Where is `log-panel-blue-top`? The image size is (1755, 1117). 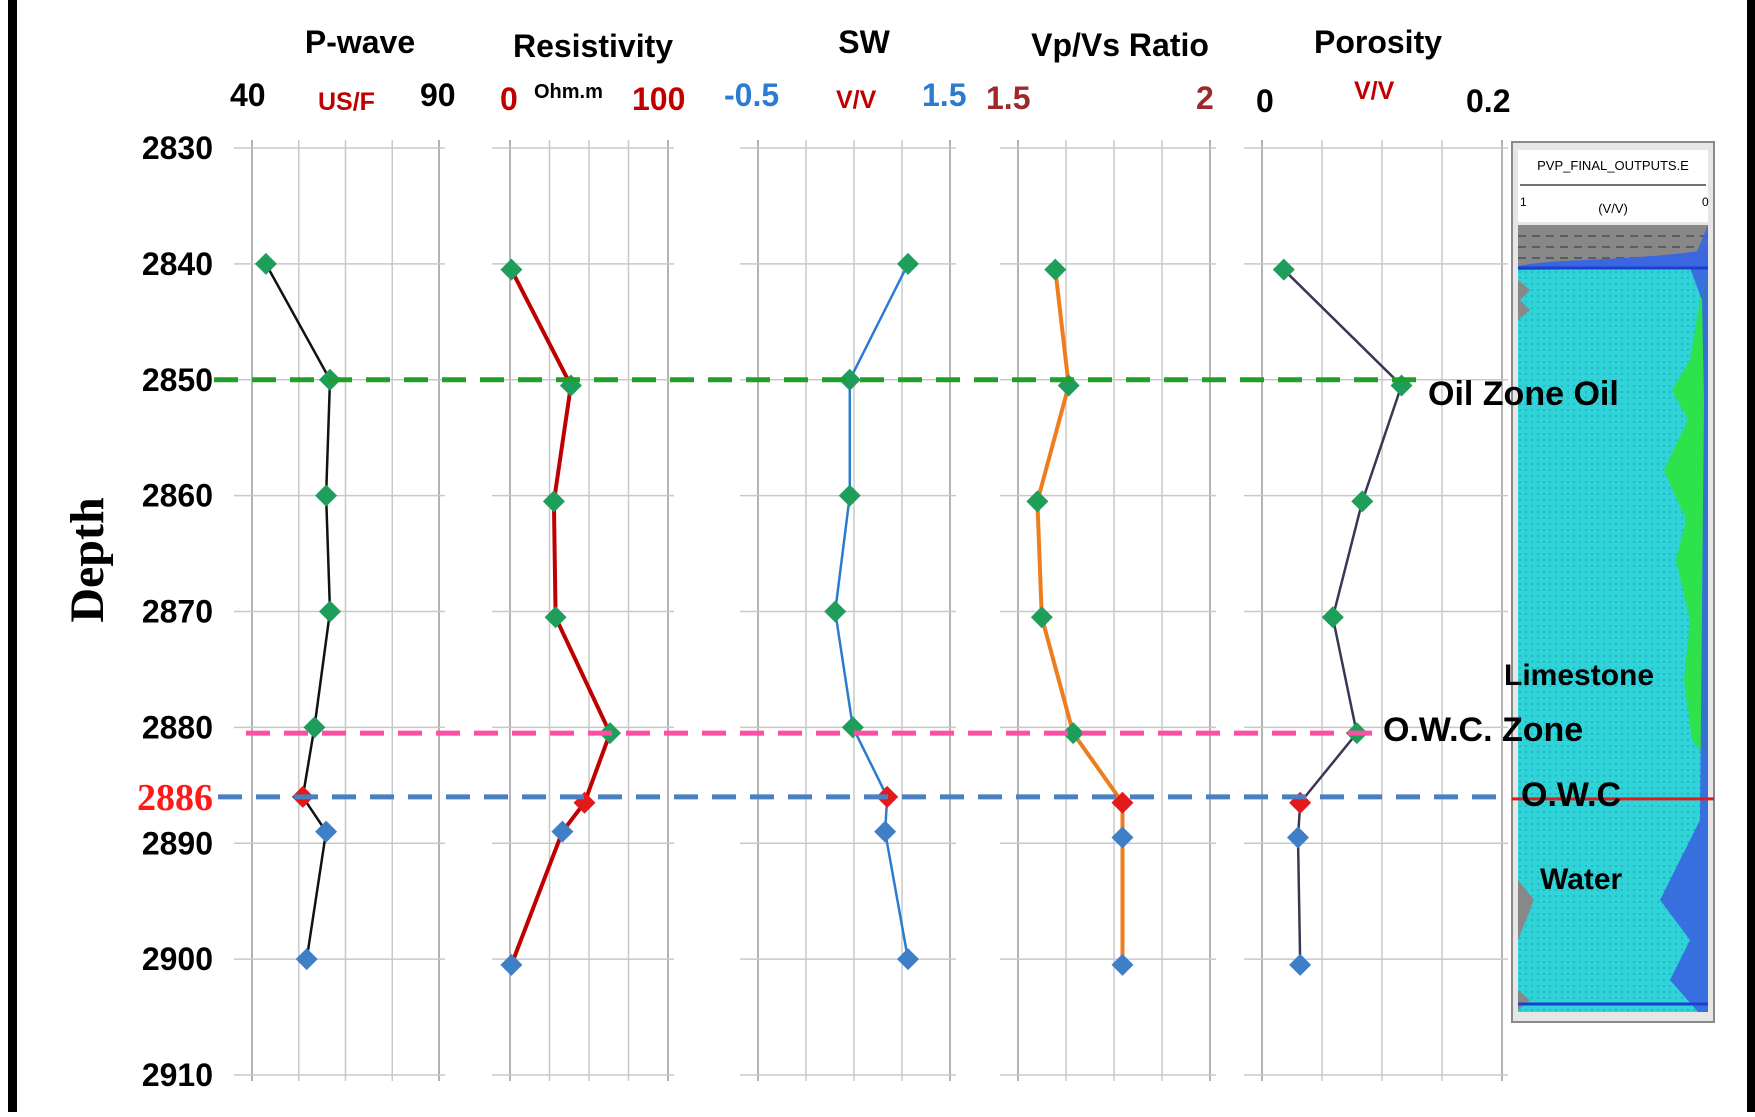 log-panel-blue-top is located at coordinates (1613, 260).